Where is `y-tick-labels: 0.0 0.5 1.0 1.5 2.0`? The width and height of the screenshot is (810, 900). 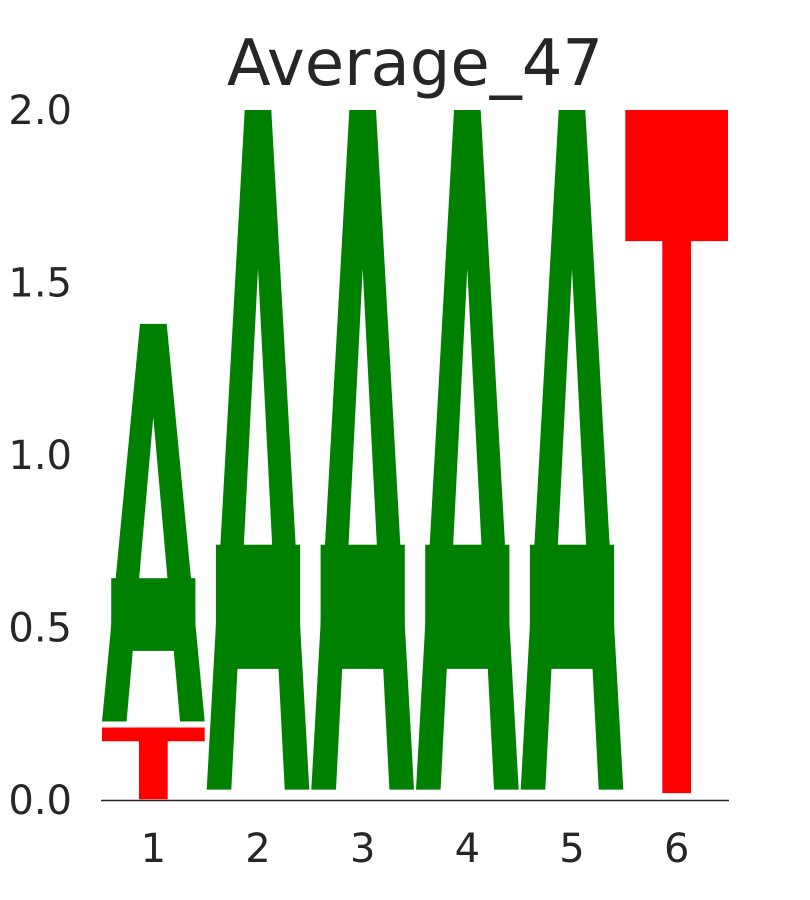
y-tick-labels: 0.0 0.5 1.0 1.5 2.0 is located at coordinates (40, 456).